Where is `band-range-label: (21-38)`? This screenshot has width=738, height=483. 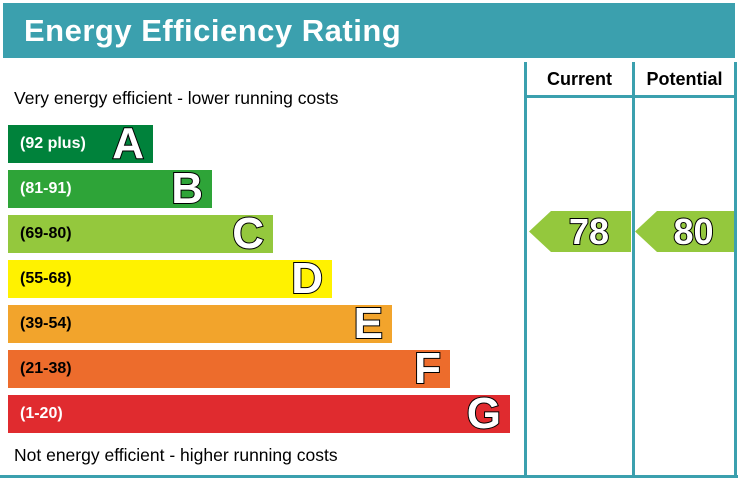 band-range-label: (21-38) is located at coordinates (46, 368).